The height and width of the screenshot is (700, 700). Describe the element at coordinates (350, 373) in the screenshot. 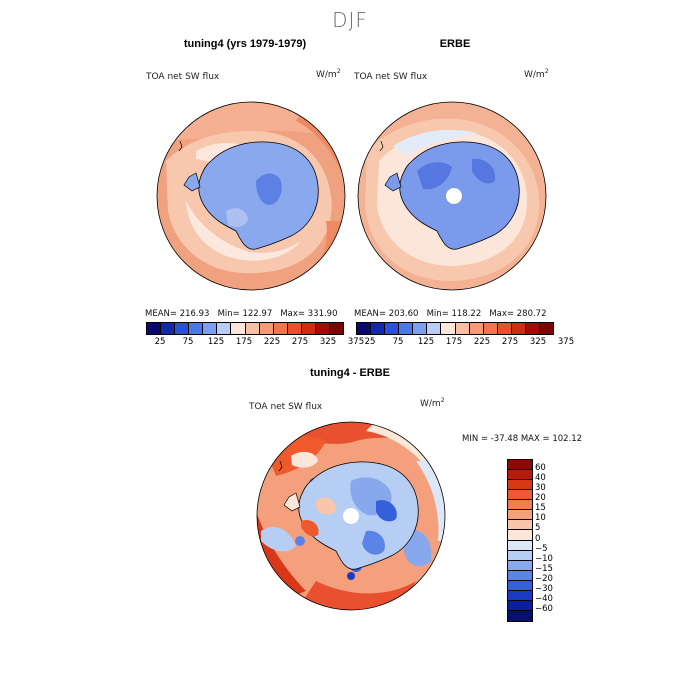

I see `diff-panel-title: tuning4 - ERBE` at that location.